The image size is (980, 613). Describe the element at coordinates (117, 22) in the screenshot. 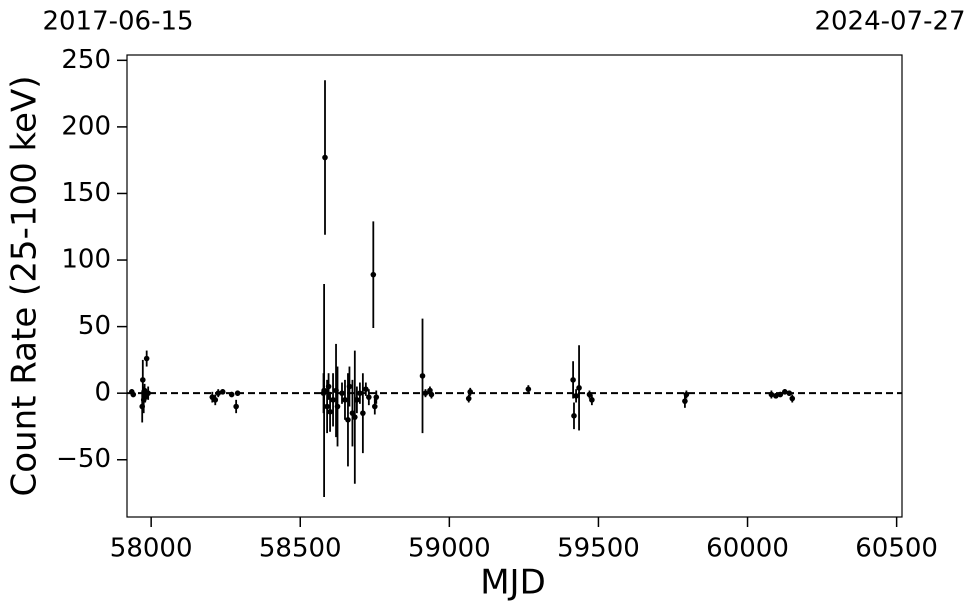

I see `top-date-left: 2017-06-15` at that location.